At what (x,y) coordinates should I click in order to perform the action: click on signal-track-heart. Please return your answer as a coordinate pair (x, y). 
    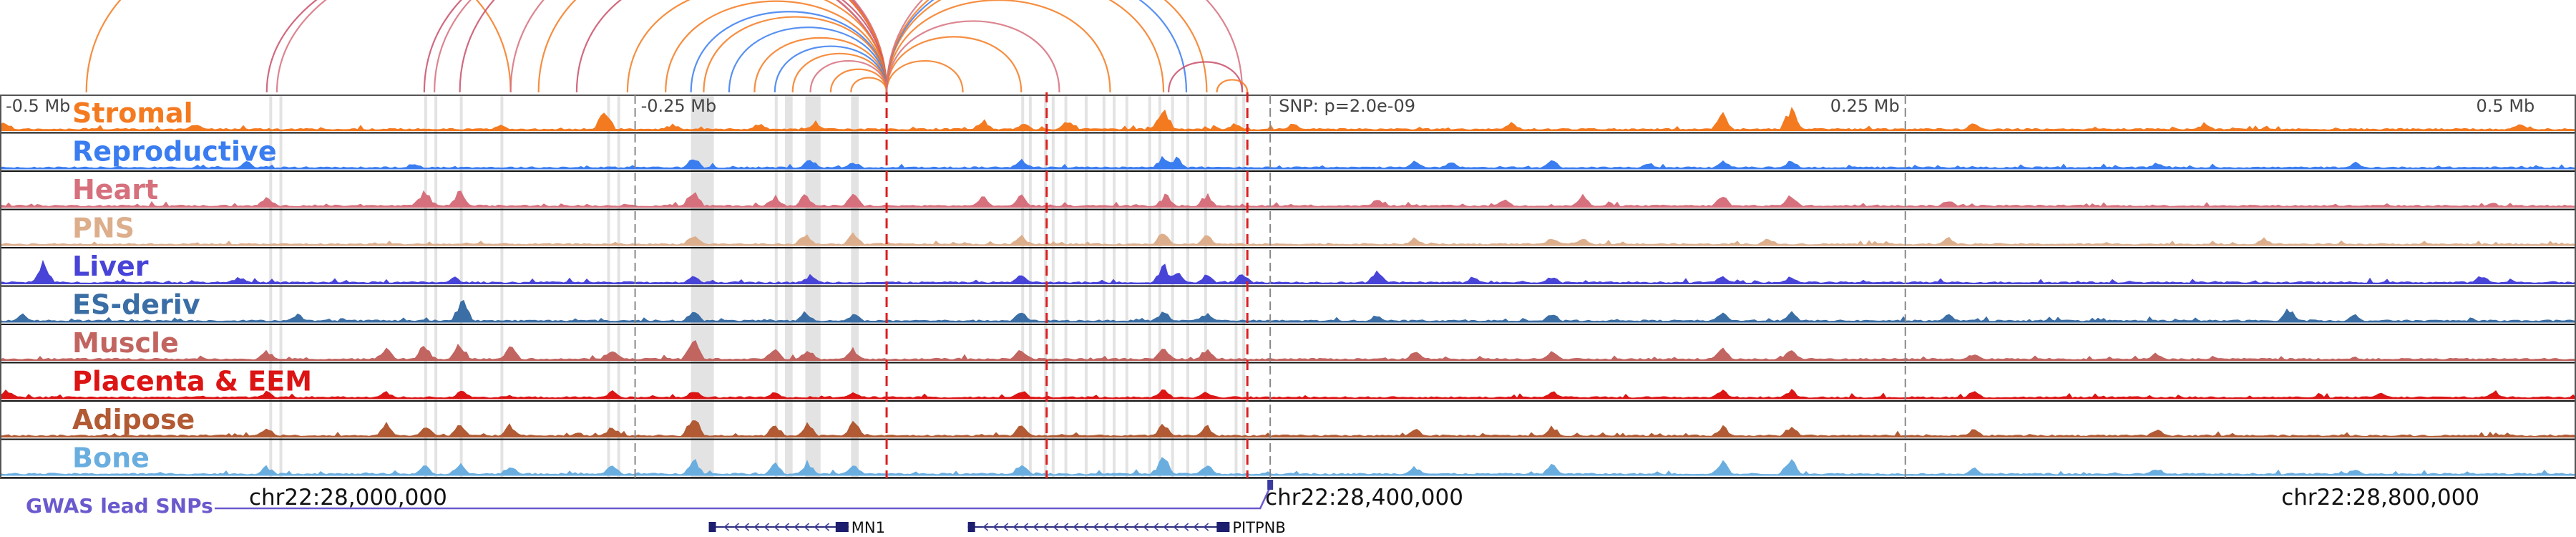
    Looking at the image, I should click on (1288, 199).